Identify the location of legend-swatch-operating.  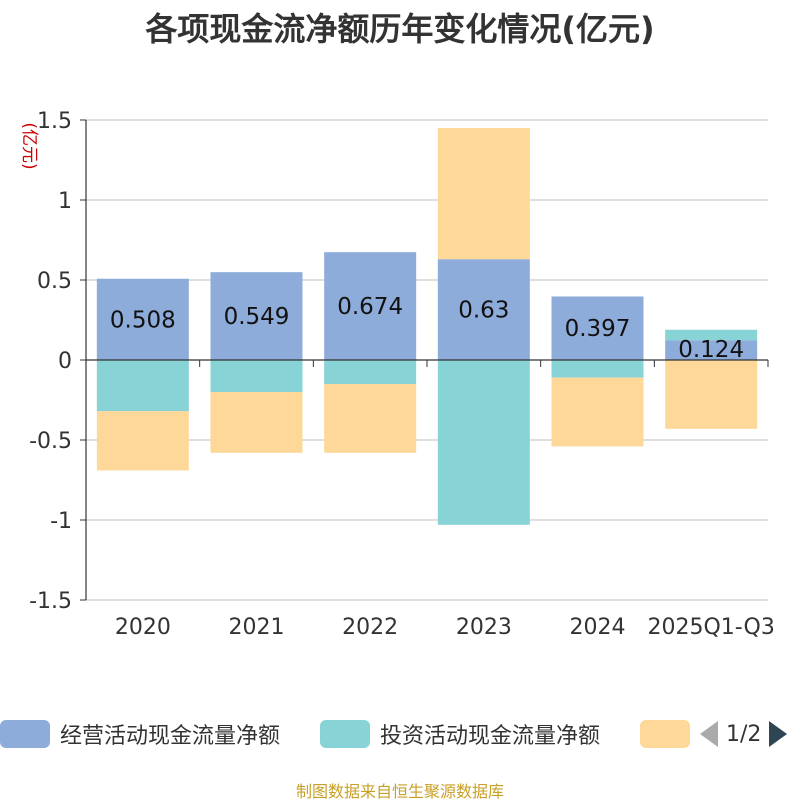
(25, 734).